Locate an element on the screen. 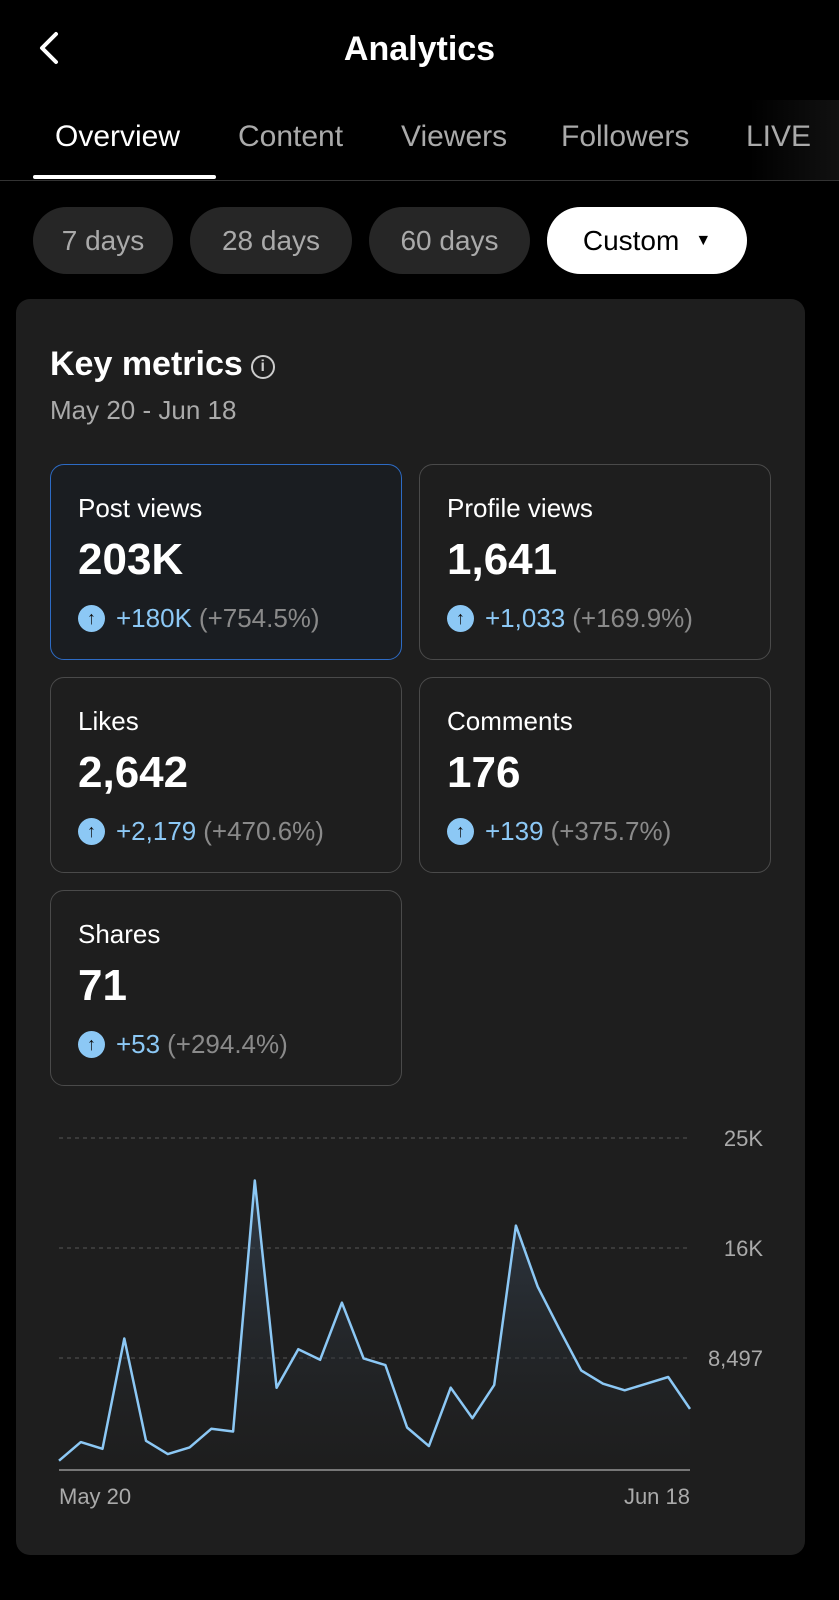  tab-overview: Overview is located at coordinates (118, 136).